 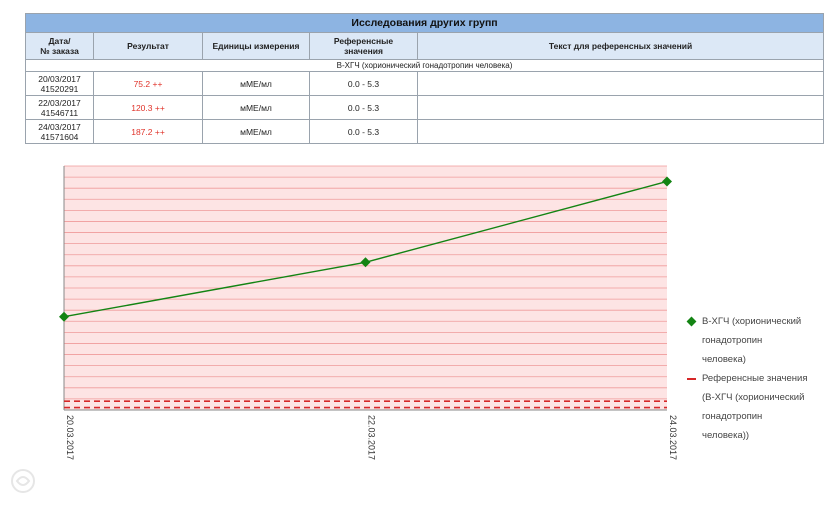 I want to click on legend-label-ref-line4: человека)), so click(x=726, y=435).